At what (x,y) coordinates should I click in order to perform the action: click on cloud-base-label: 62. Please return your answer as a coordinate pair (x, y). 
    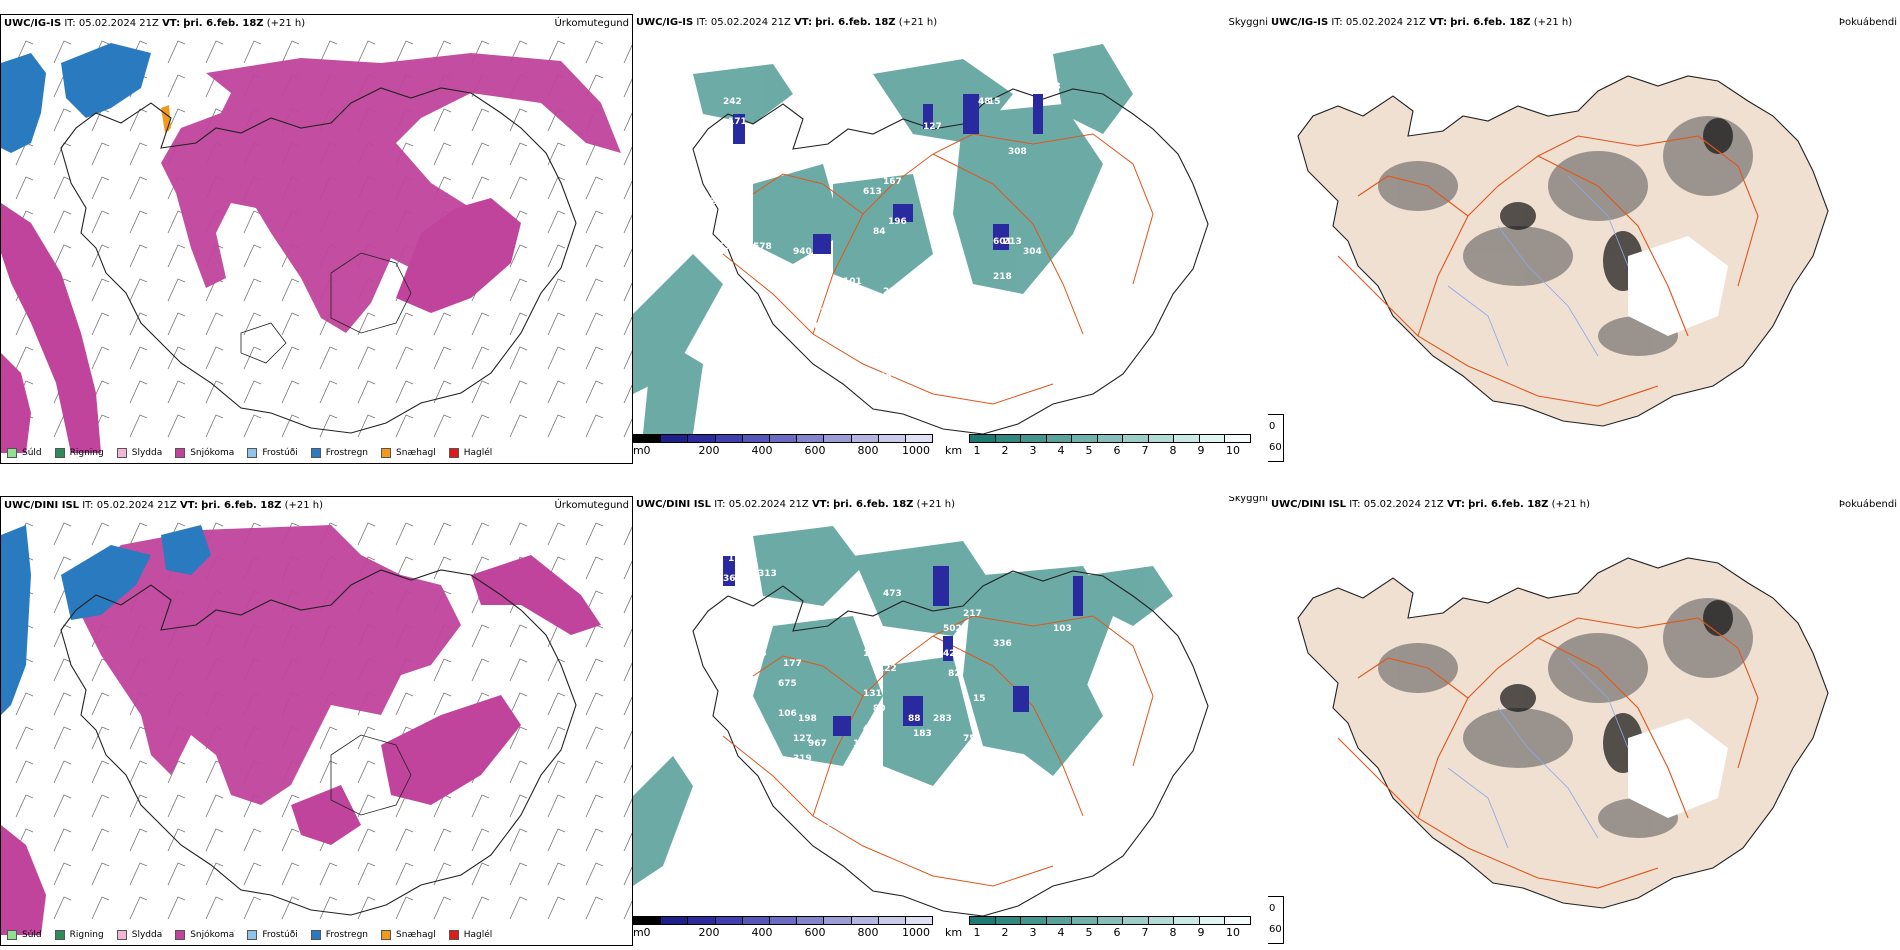
    Looking at the image, I should click on (949, 277).